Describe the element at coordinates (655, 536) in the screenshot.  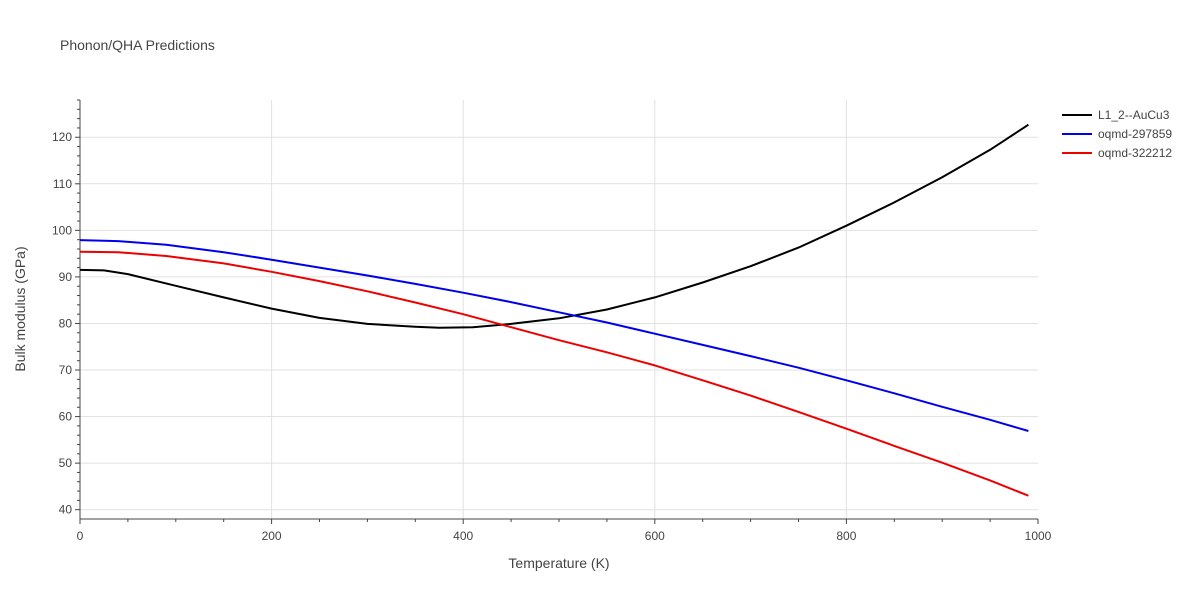
I see `x-tick-label: 600` at that location.